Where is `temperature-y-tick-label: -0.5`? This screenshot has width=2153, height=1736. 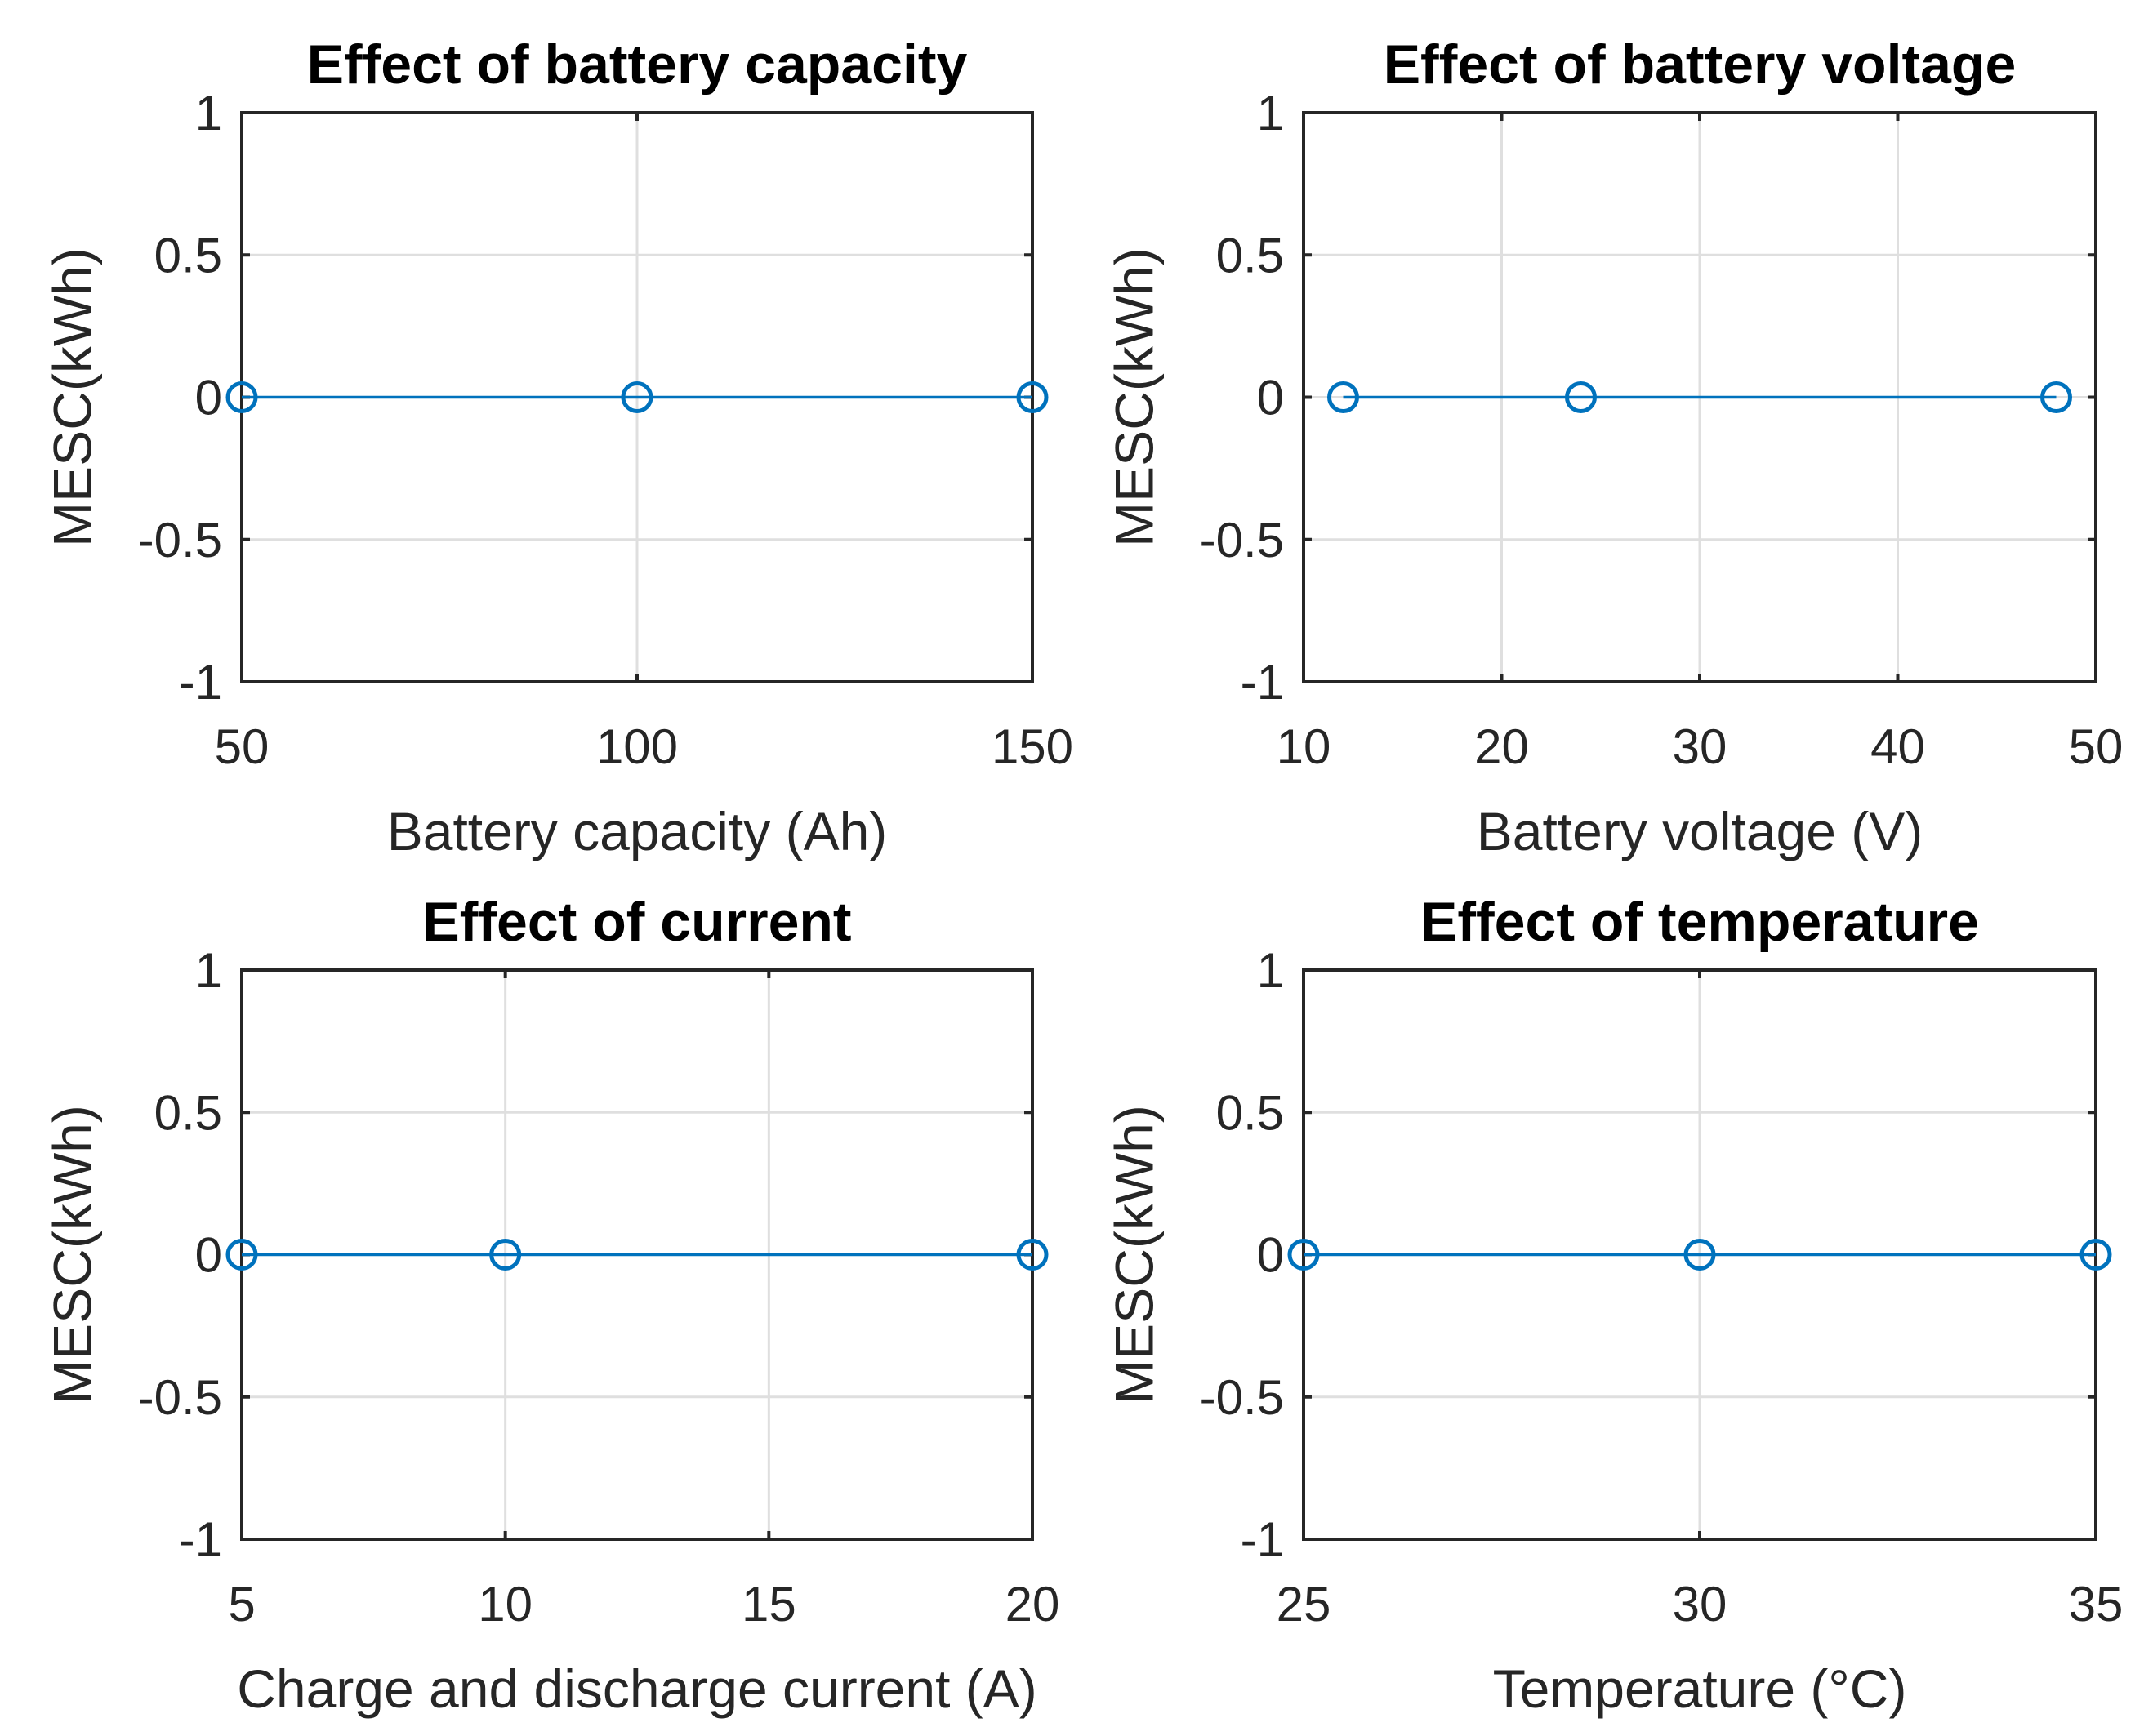 temperature-y-tick-label: -0.5 is located at coordinates (1242, 1398).